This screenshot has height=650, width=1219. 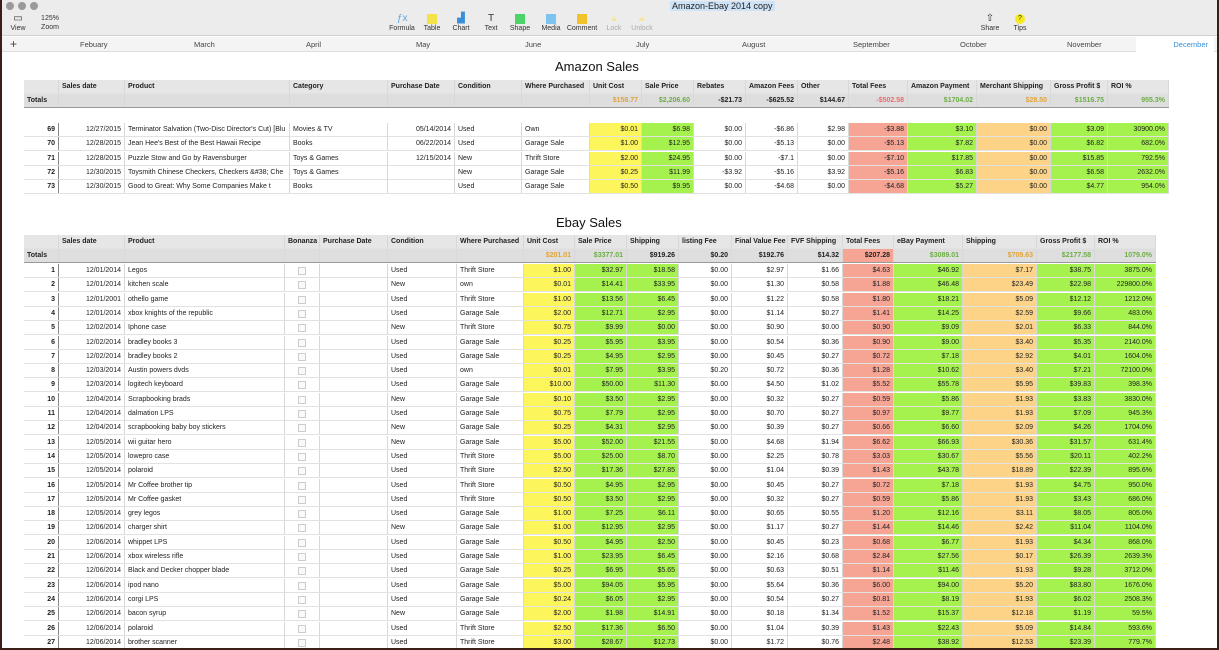 I want to click on cell: $83.80, so click(x=1066, y=585).